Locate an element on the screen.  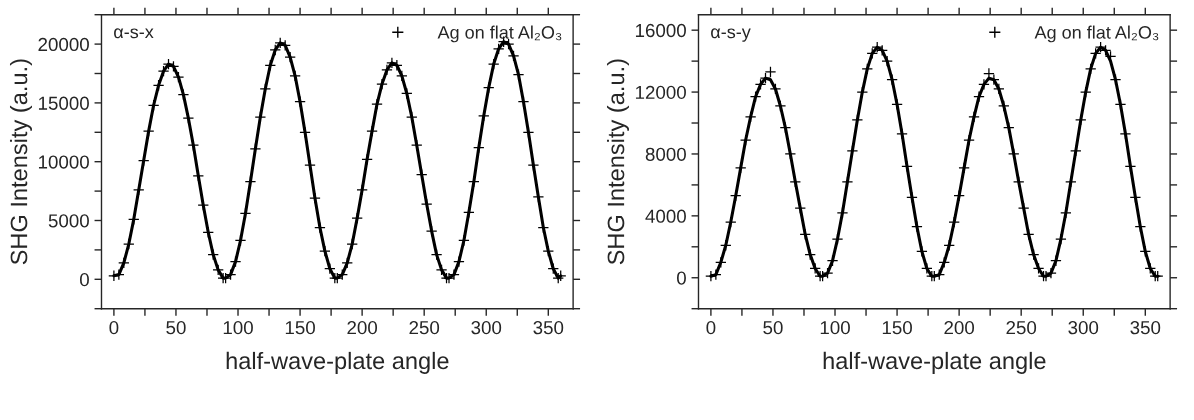
y-tick-label: 4000 is located at coordinates (665, 216).